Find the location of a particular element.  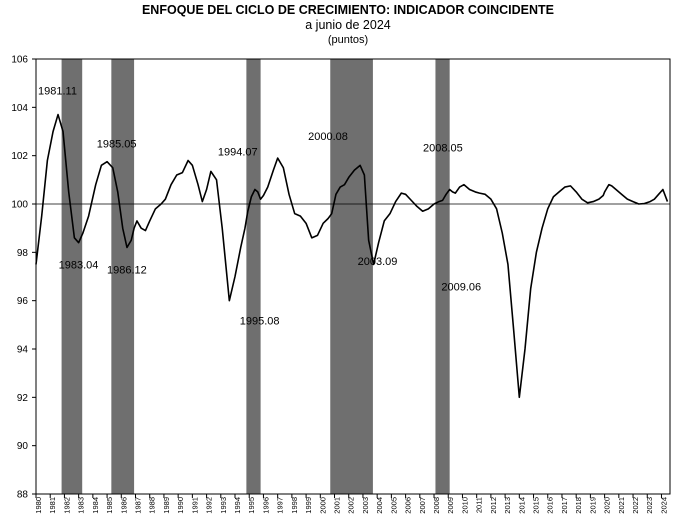

chart-units: (puntos) is located at coordinates (348, 40).